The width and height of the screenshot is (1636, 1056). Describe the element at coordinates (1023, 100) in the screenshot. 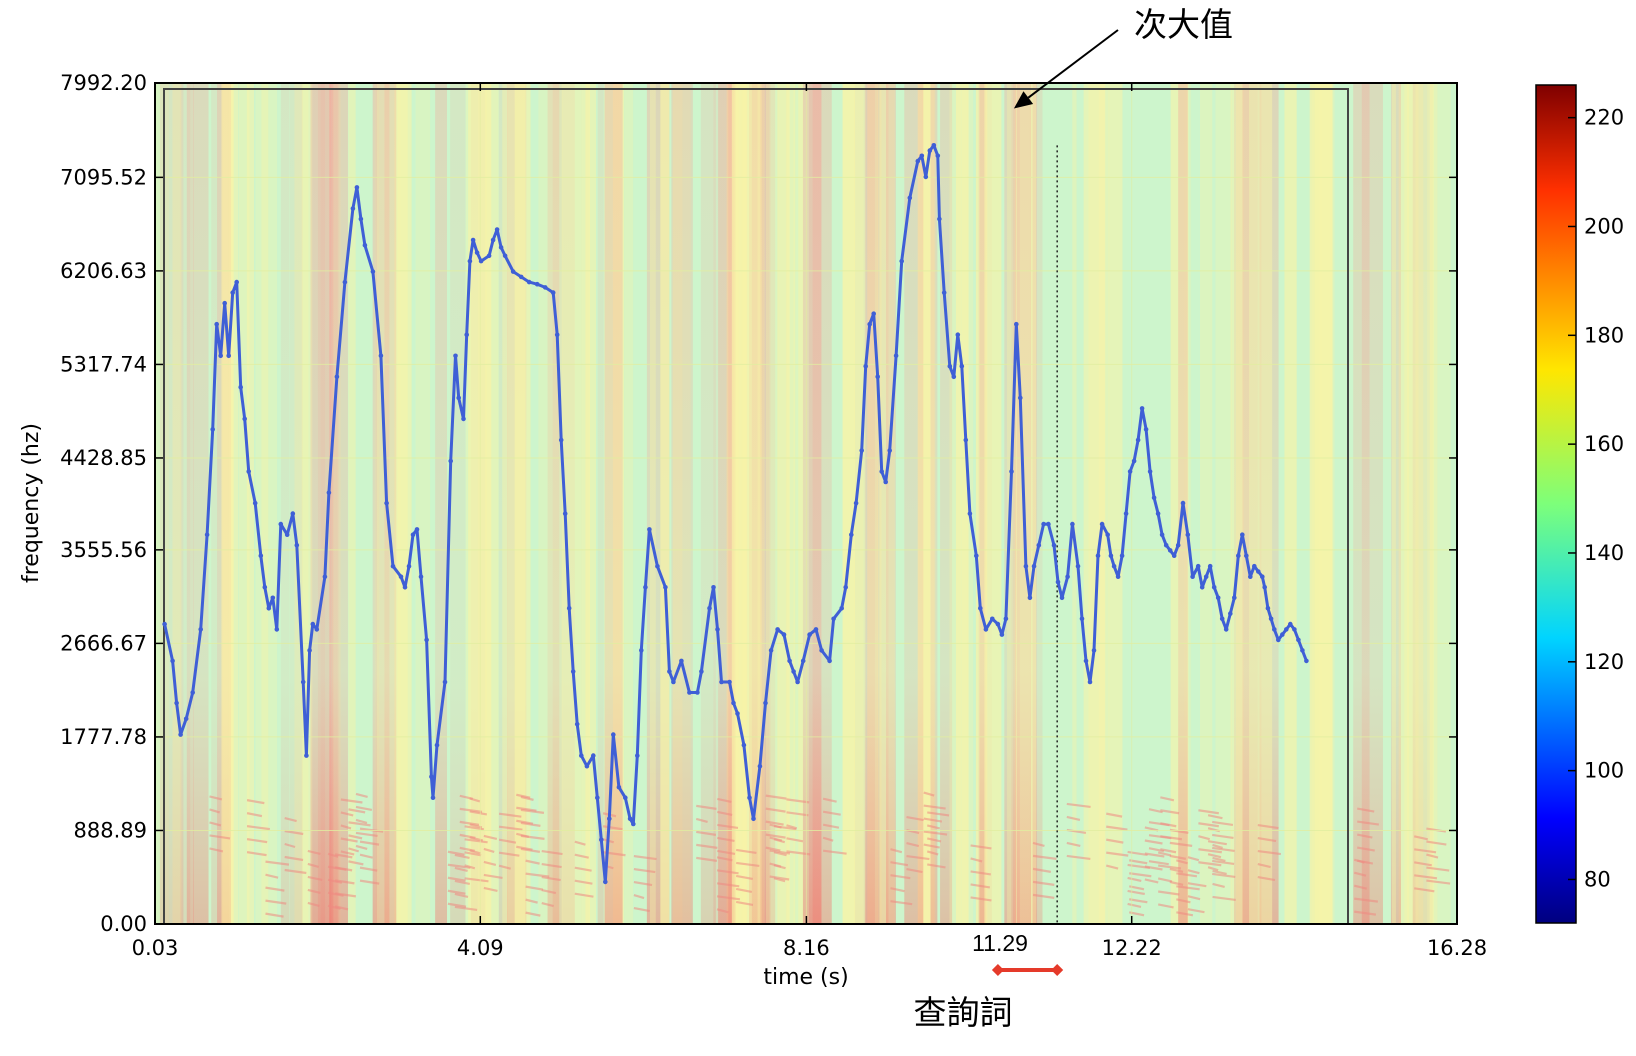

I see `annotation-arrowhead` at that location.